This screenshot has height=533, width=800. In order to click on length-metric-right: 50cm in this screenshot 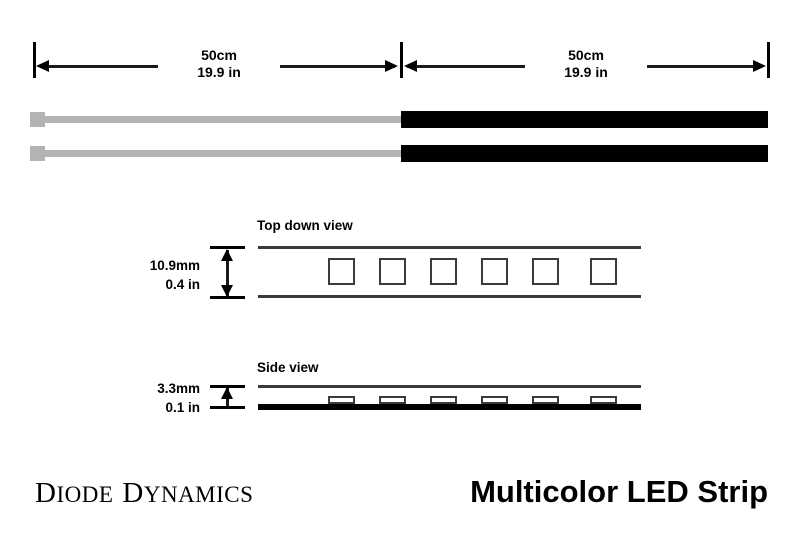, I will do `click(586, 55)`.